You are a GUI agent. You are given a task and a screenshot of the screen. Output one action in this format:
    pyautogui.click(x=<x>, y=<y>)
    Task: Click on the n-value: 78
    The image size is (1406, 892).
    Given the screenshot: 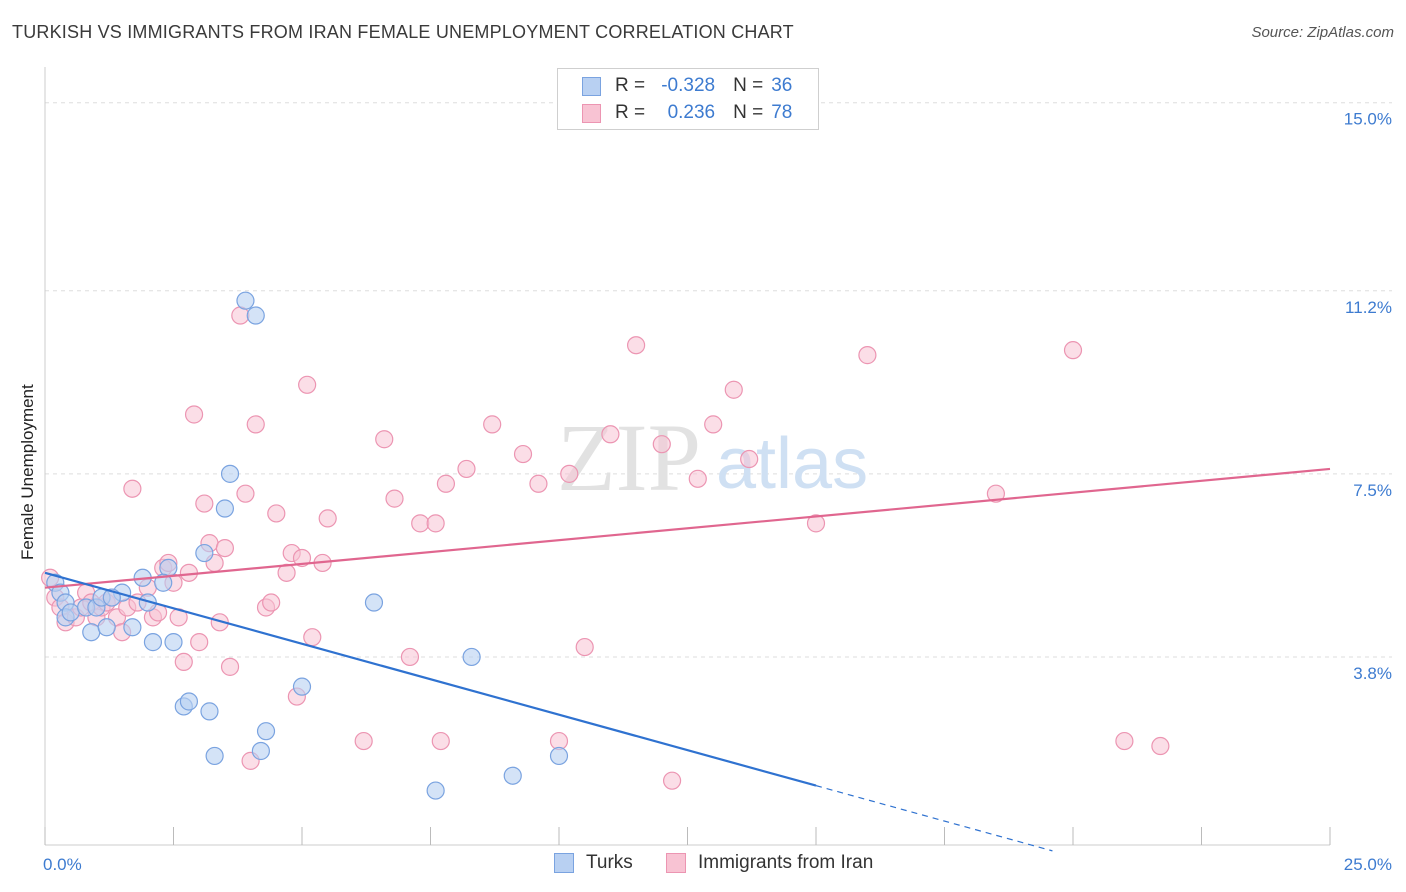 What is the action you would take?
    pyautogui.click(x=782, y=112)
    